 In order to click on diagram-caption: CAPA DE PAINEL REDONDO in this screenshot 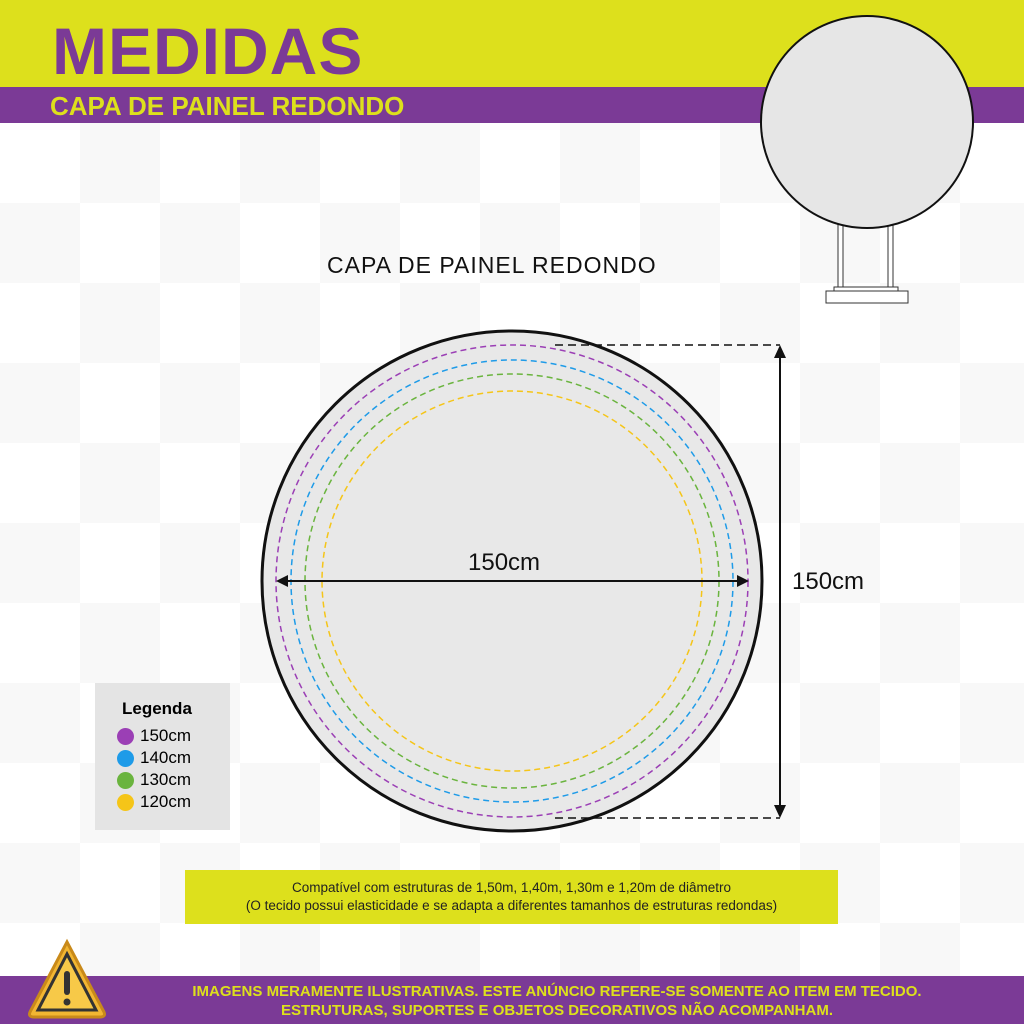, I will do `click(492, 265)`.